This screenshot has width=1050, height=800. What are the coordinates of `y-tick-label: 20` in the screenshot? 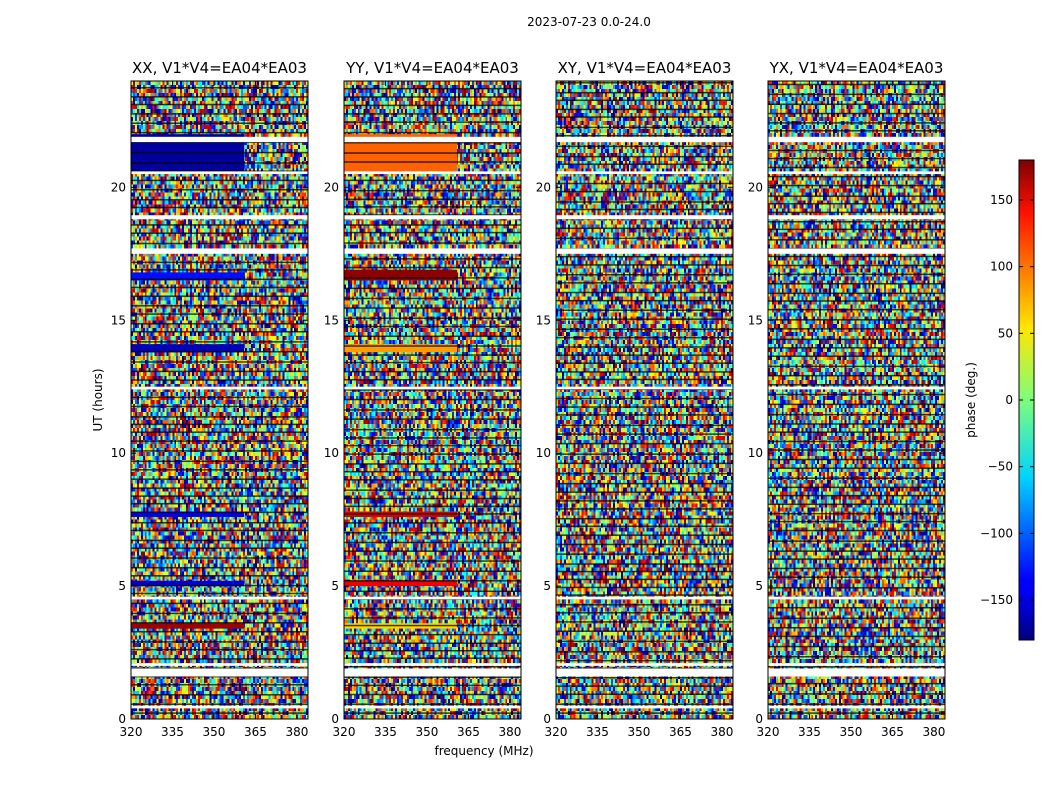 It's located at (118, 187).